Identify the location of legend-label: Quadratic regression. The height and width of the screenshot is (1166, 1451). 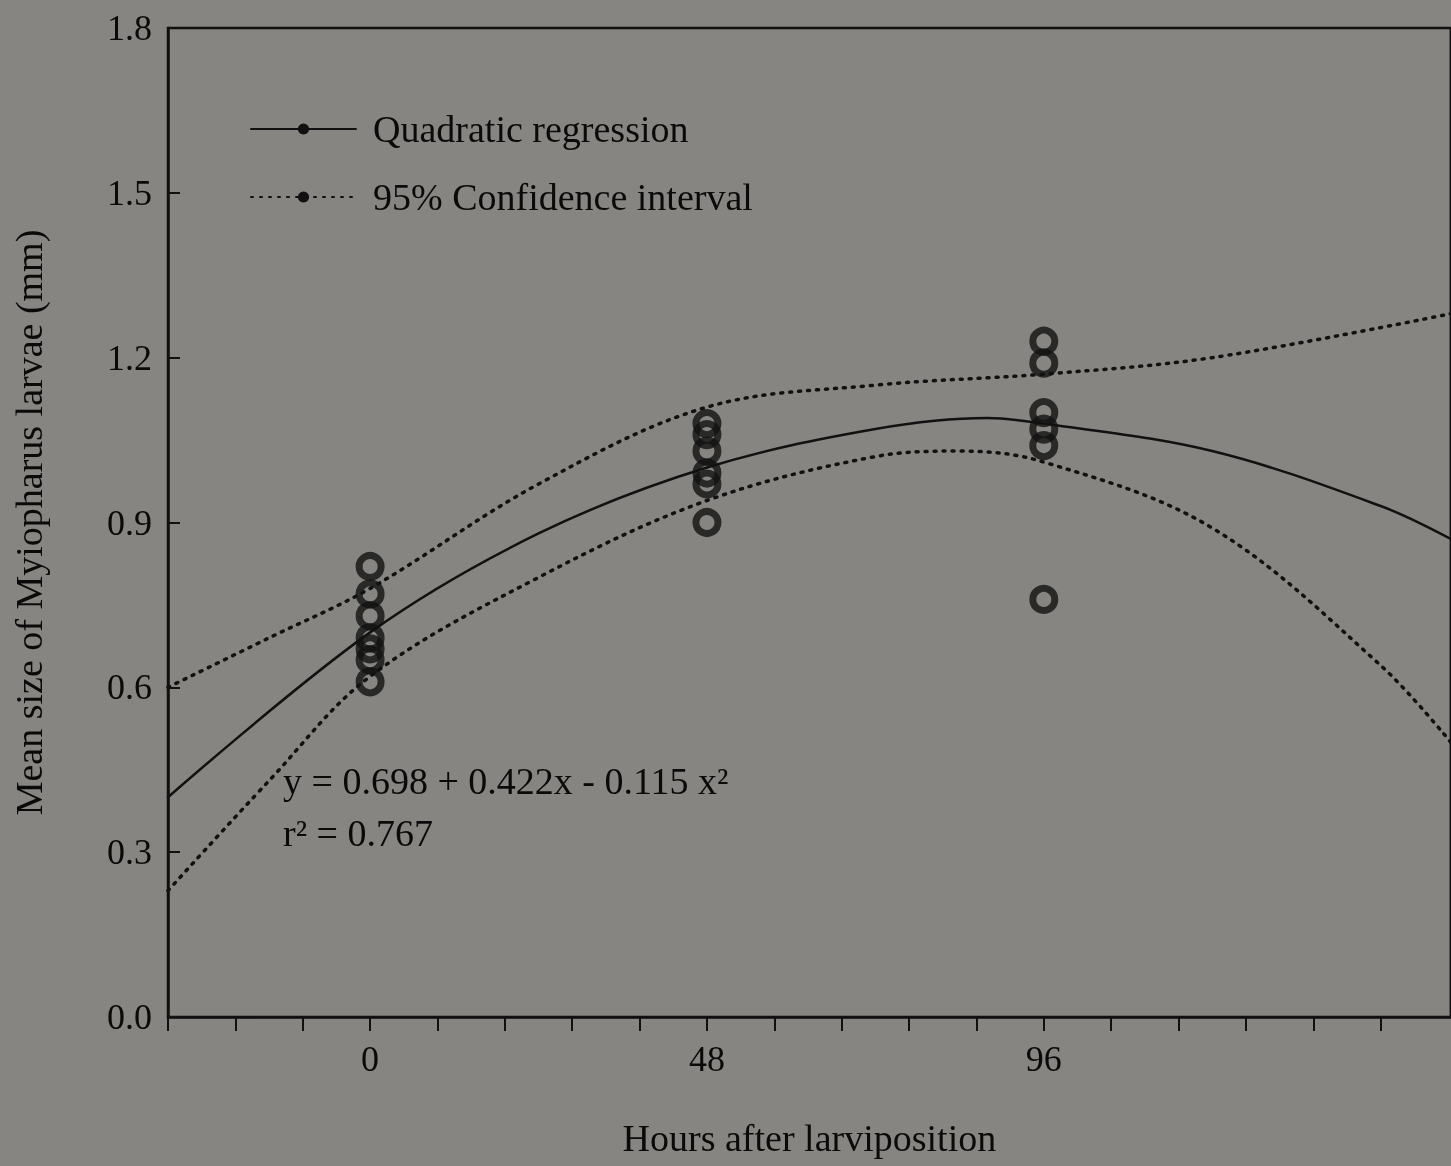
(531, 129).